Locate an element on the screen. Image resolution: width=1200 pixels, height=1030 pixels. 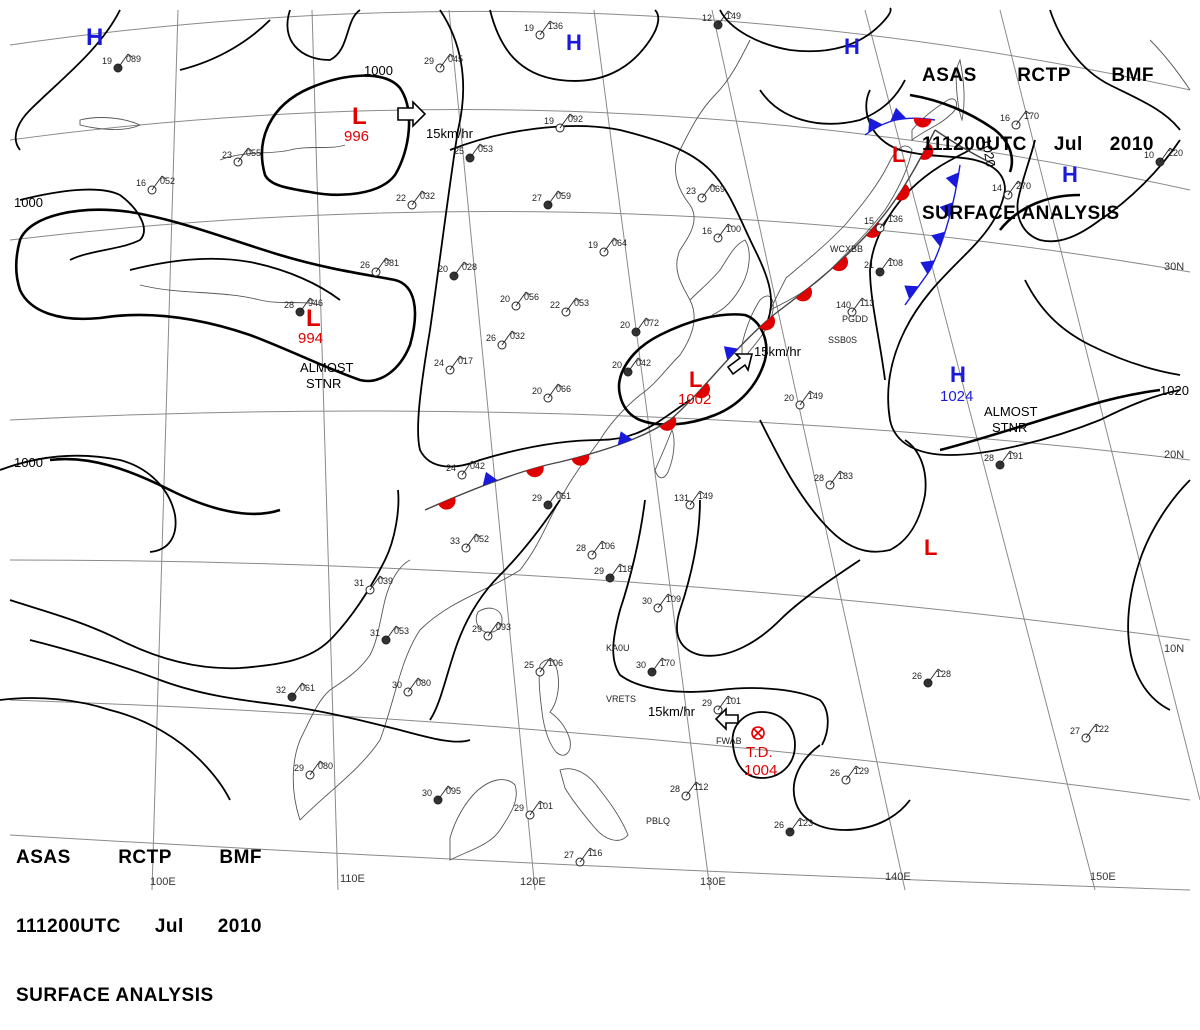
station-plot: 29 101 is located at coordinates (533, 810).